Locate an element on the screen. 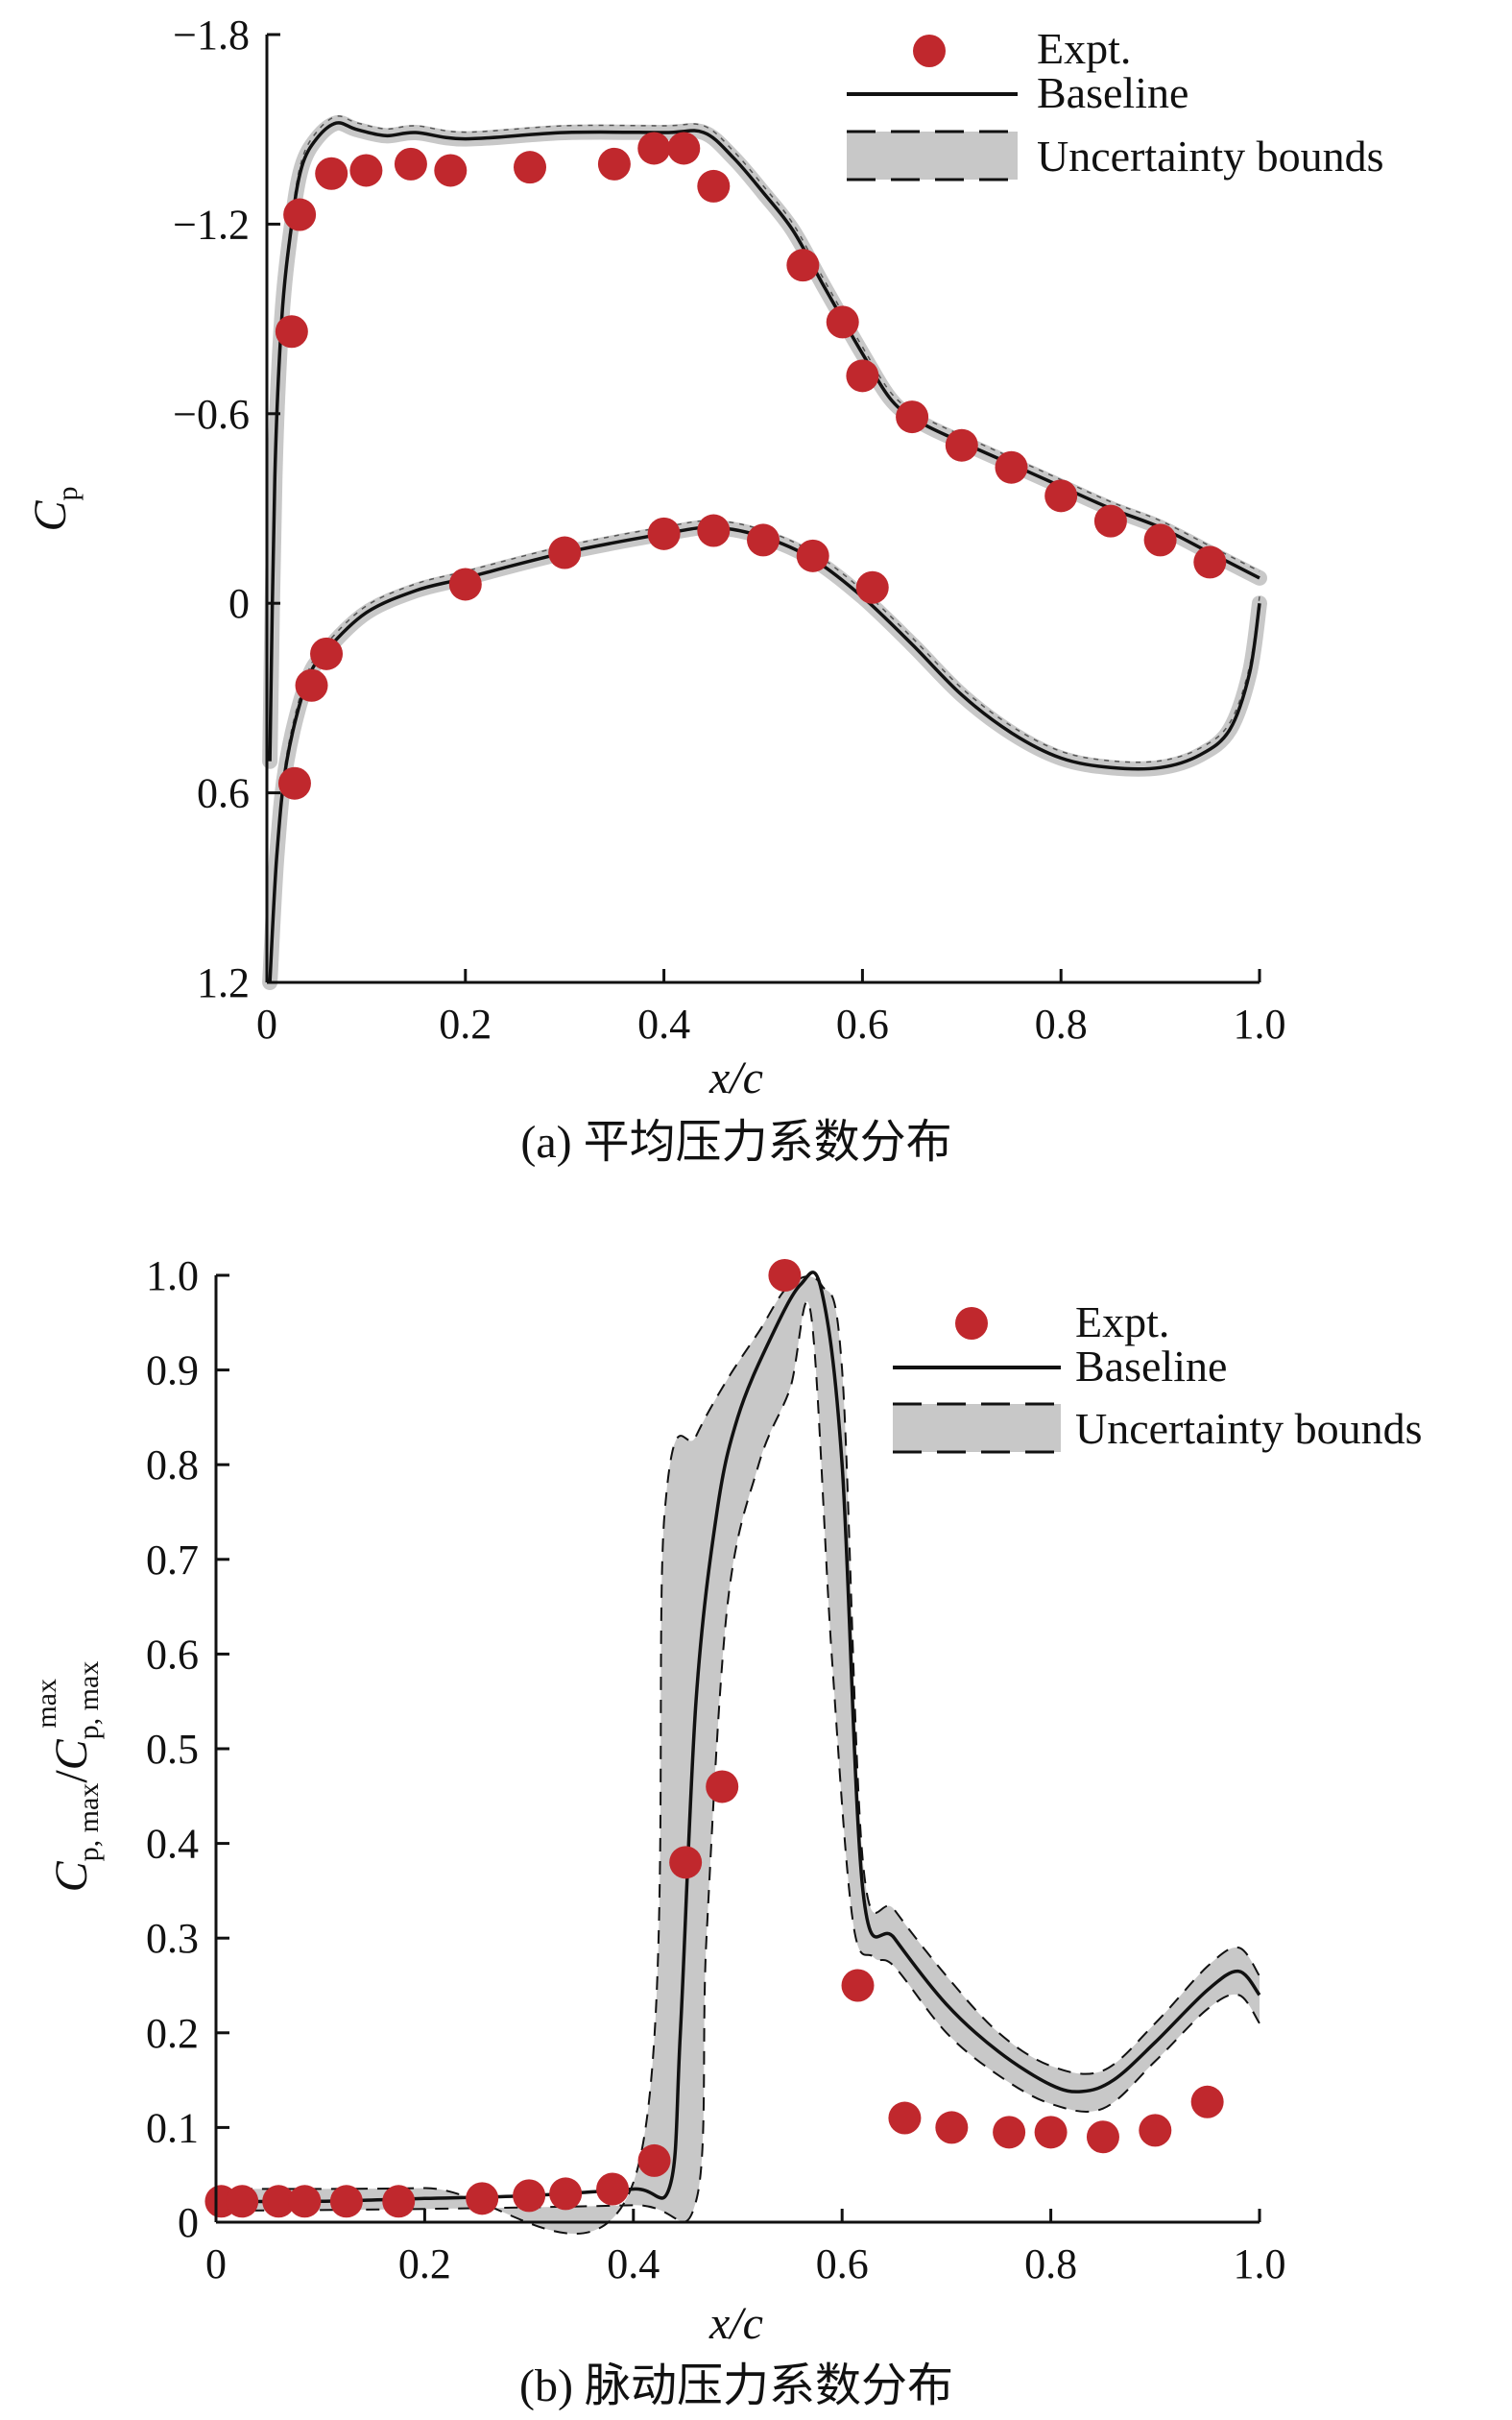 The width and height of the screenshot is (1512, 2420). b-y-axis-label-s1: p, max is located at coordinates (89, 1823).